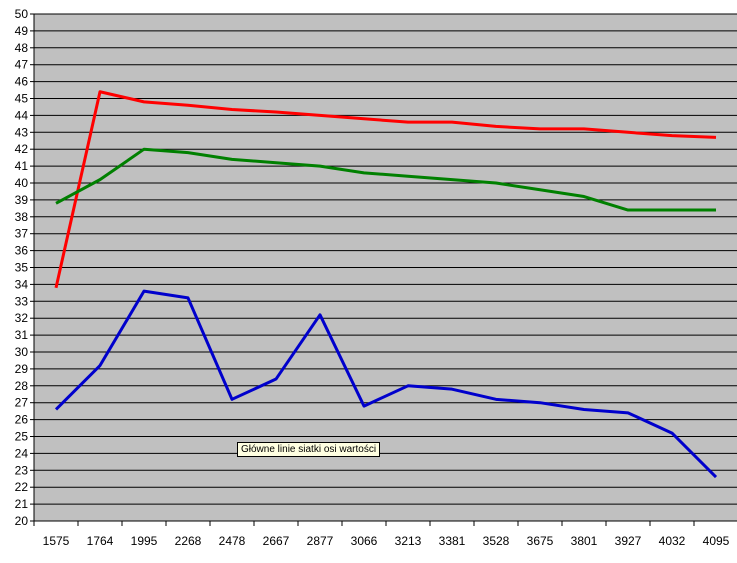  Describe the element at coordinates (22, 14) in the screenshot. I see `y-tick-label: 50` at that location.